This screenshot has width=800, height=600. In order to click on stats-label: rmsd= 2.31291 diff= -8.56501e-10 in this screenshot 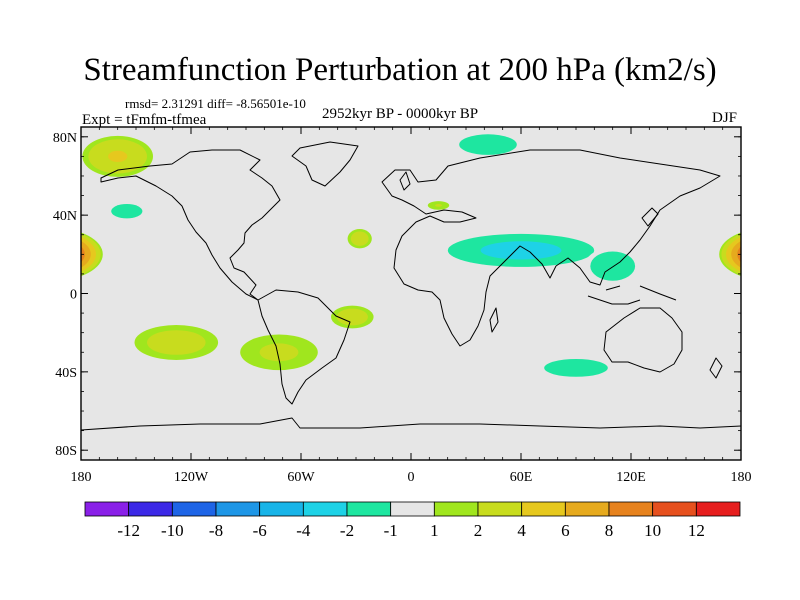, I will do `click(215, 103)`.